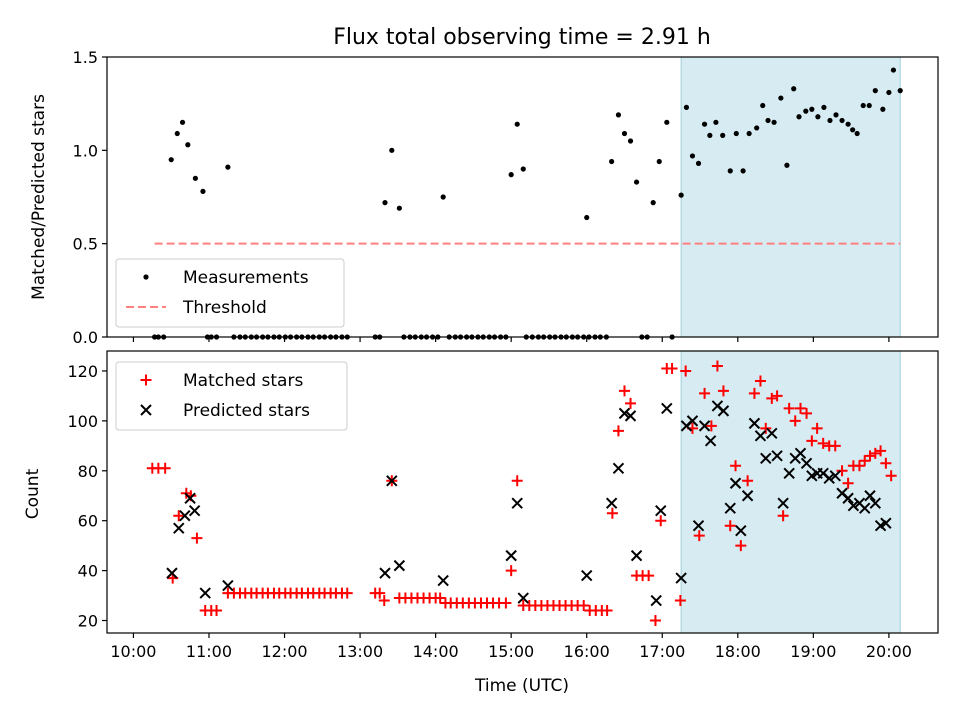  What do you see at coordinates (231, 396) in the screenshot?
I see `legend: Matched stars Predicted stars` at bounding box center [231, 396].